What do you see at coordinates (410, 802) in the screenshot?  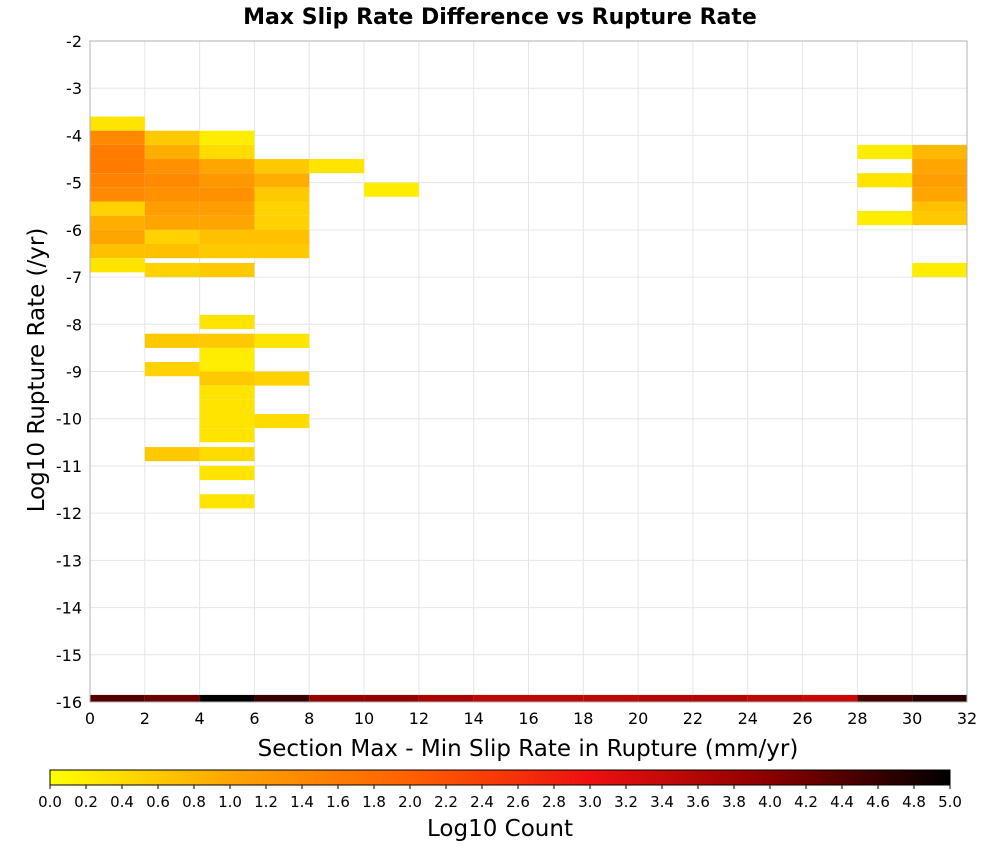 I see `colorbar-tick-label: 2.0` at bounding box center [410, 802].